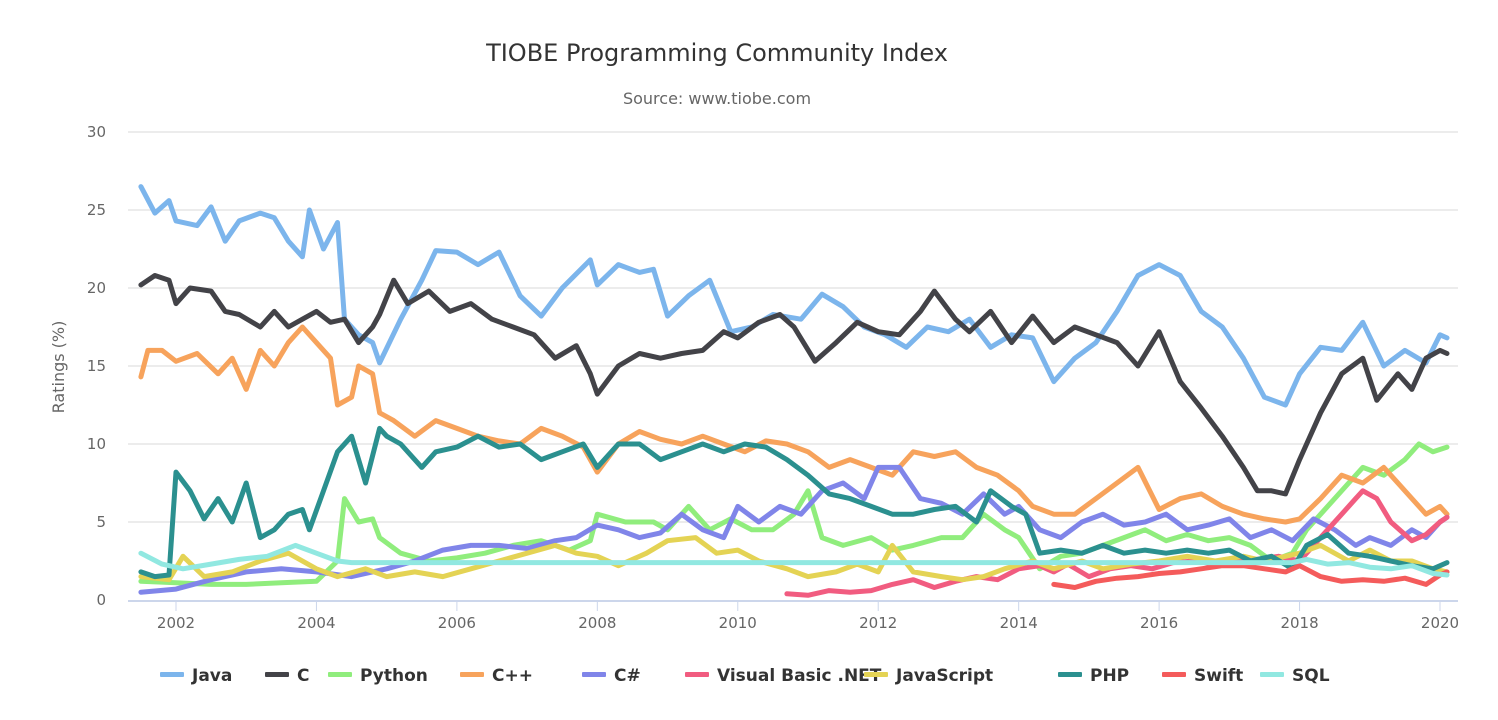  Describe the element at coordinates (394, 676) in the screenshot. I see `legend-label: Python` at that location.